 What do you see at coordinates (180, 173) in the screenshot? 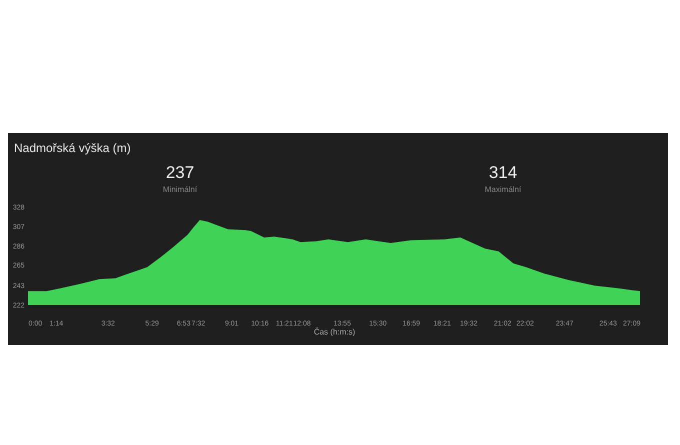
I see `text: 237` at bounding box center [180, 173].